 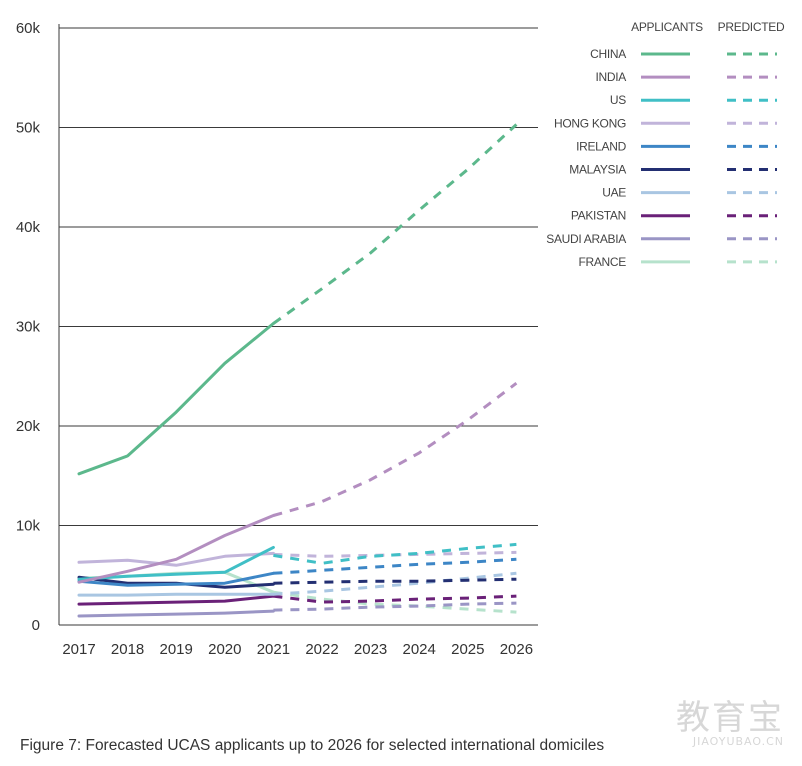 I want to click on x-tick-label: 2022, so click(x=321, y=649).